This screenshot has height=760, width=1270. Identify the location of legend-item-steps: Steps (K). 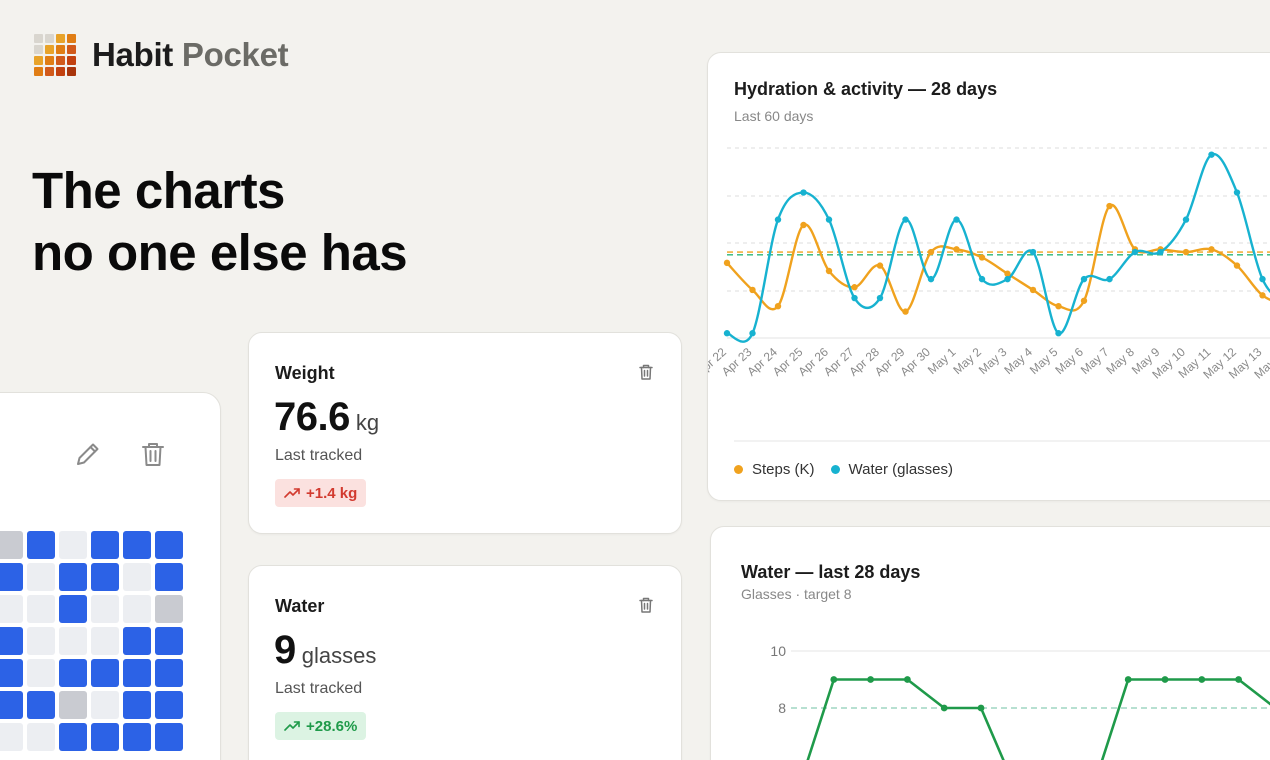
(774, 469).